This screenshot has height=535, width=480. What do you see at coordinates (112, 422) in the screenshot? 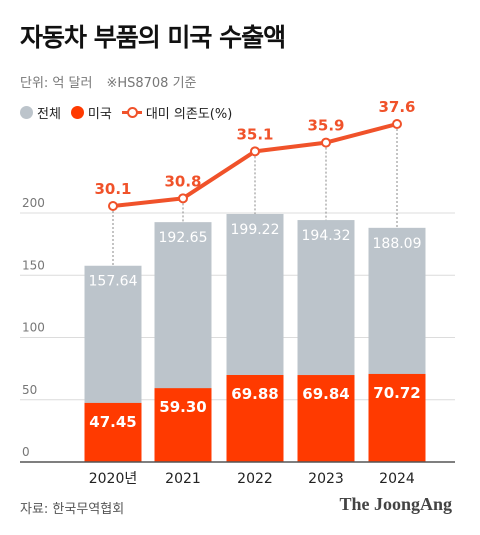
I see `bar-us-label: 47.45` at bounding box center [112, 422].